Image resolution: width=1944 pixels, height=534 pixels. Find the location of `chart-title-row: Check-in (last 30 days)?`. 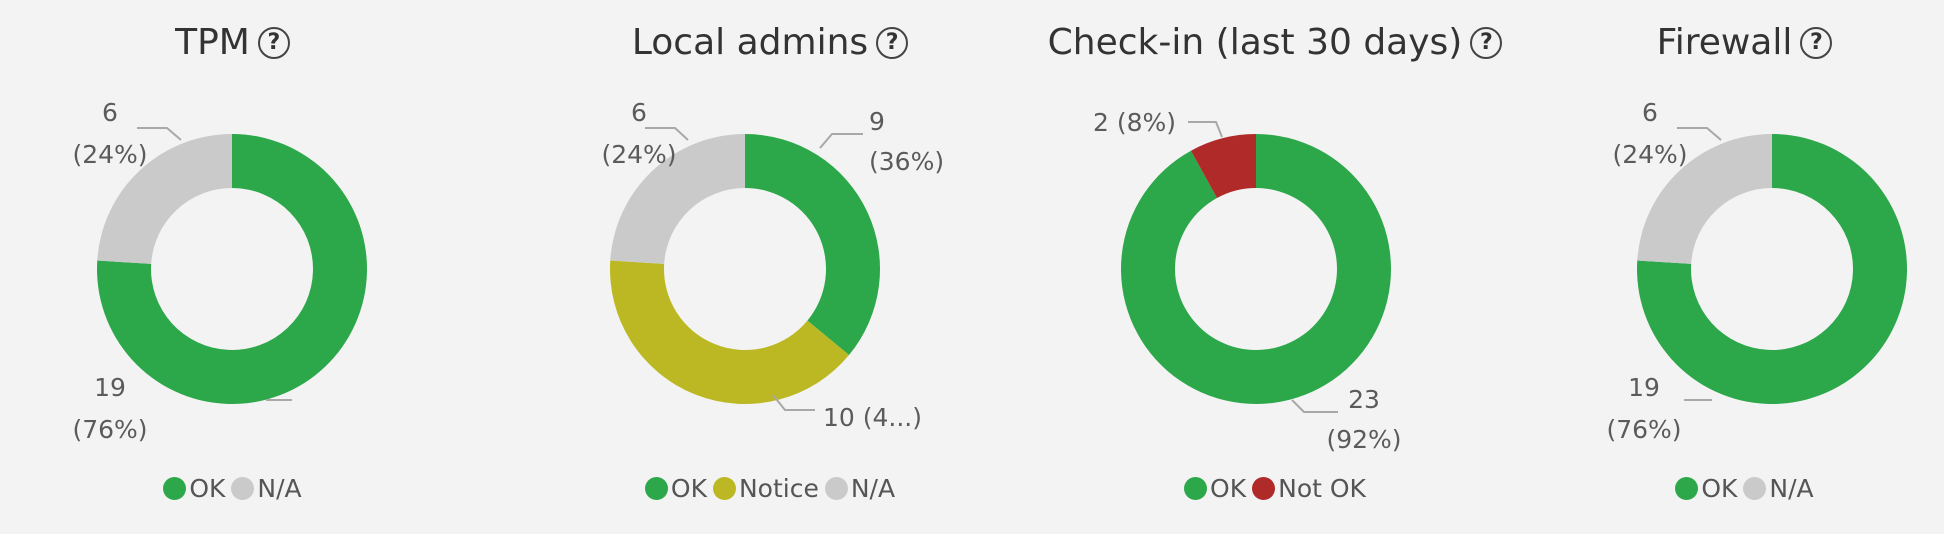

chart-title-row: Check-in (last 30 days)? is located at coordinates (1275, 42).